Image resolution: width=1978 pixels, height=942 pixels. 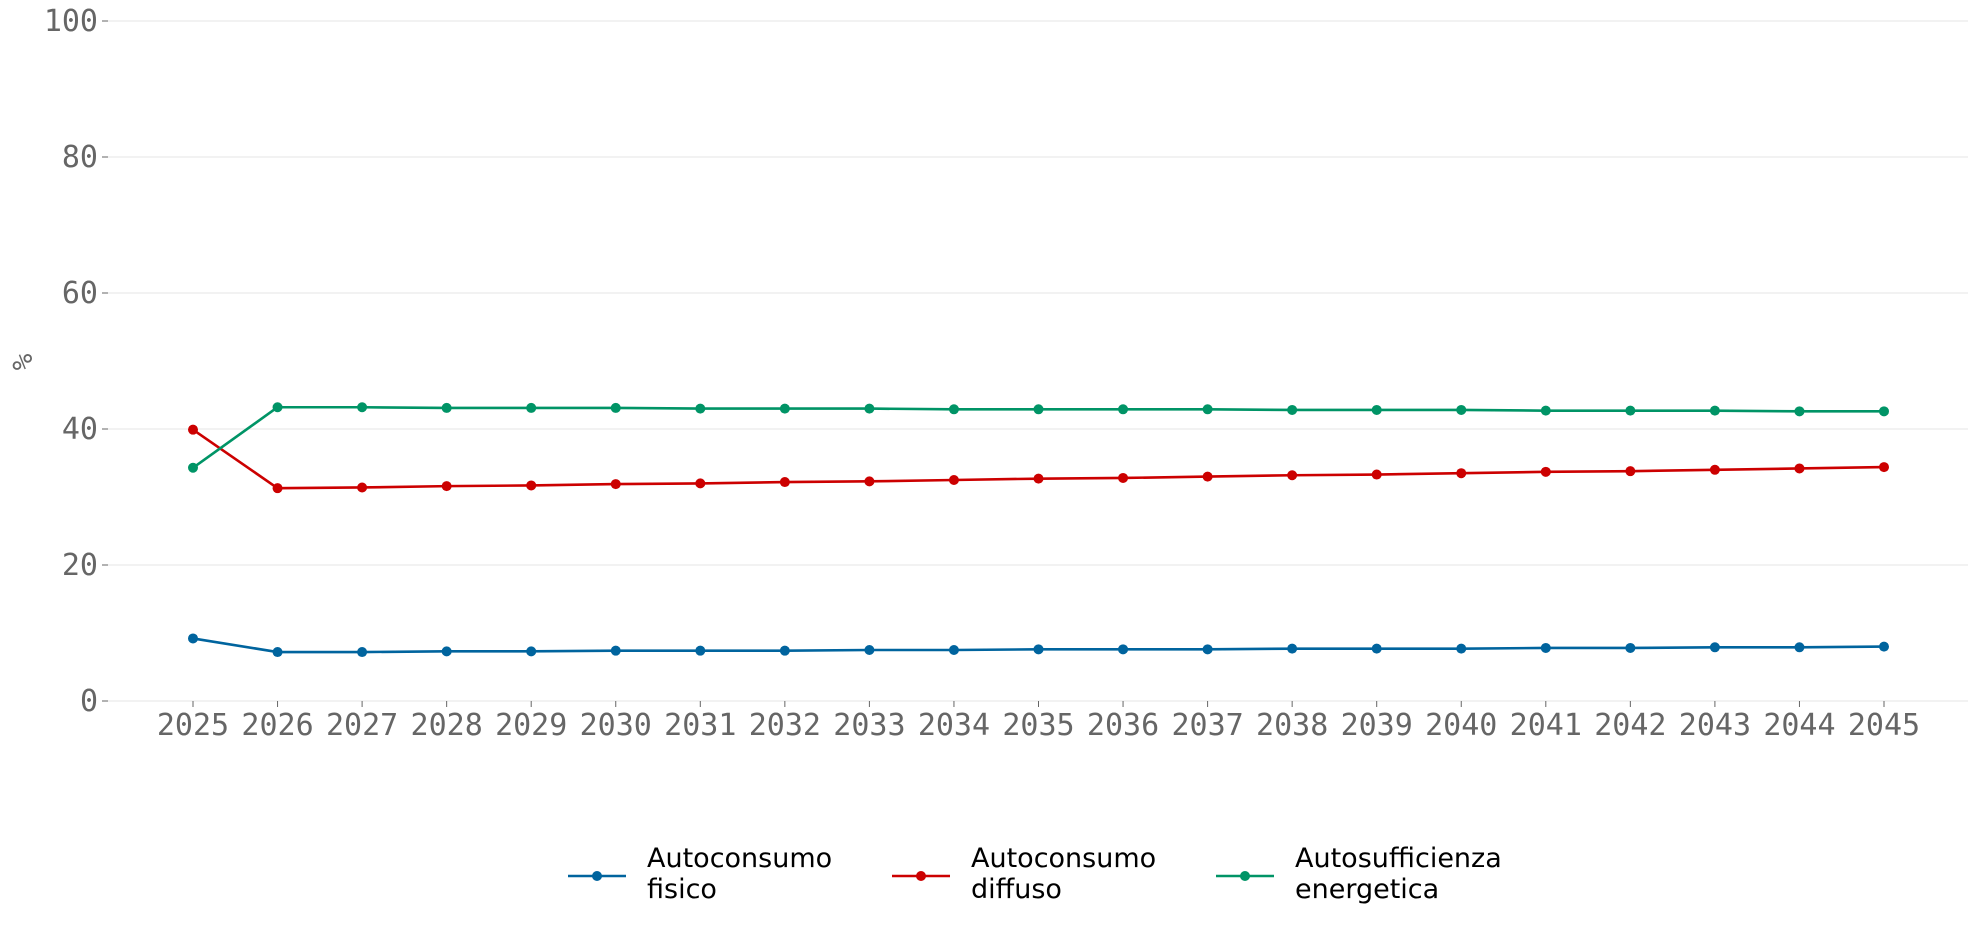 What do you see at coordinates (700, 725) in the screenshot?
I see `x-tick-label: 2031` at bounding box center [700, 725].